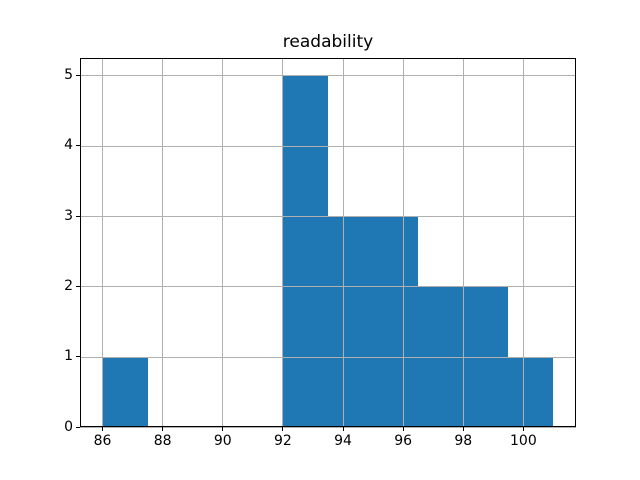 The width and height of the screenshot is (640, 480). What do you see at coordinates (328, 42) in the screenshot?
I see `chart-title: readability` at bounding box center [328, 42].